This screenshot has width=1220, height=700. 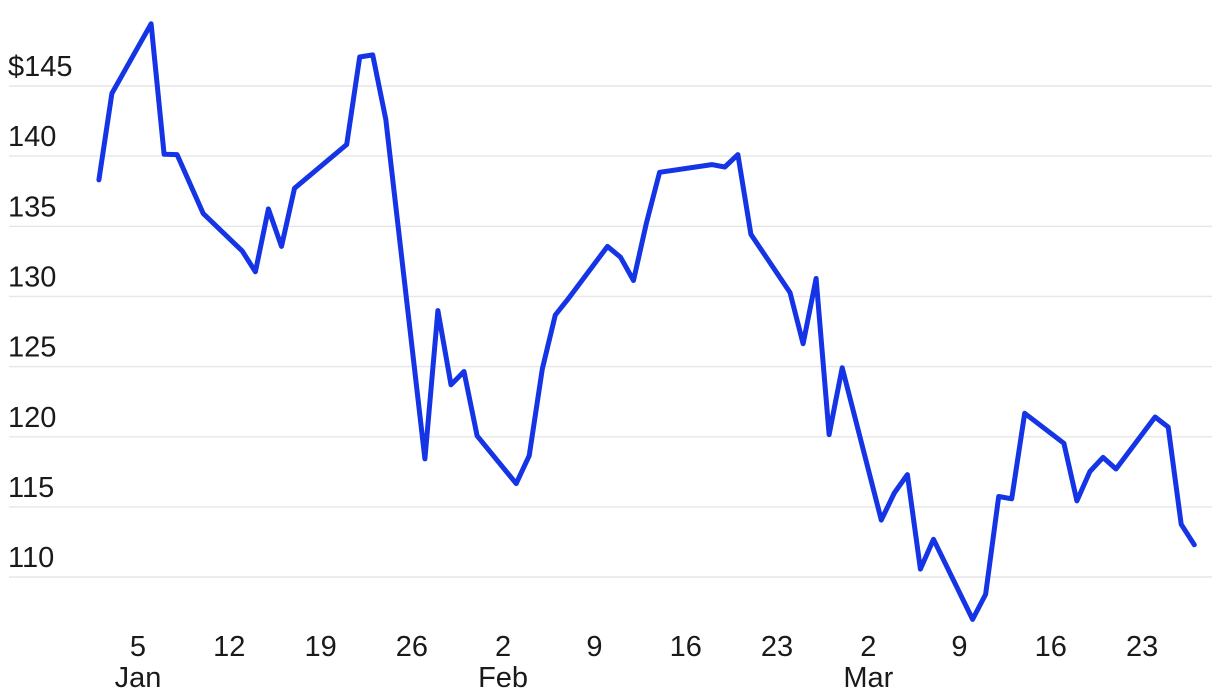 What do you see at coordinates (31, 558) in the screenshot?
I see `y-axis-label-110: 110` at bounding box center [31, 558].